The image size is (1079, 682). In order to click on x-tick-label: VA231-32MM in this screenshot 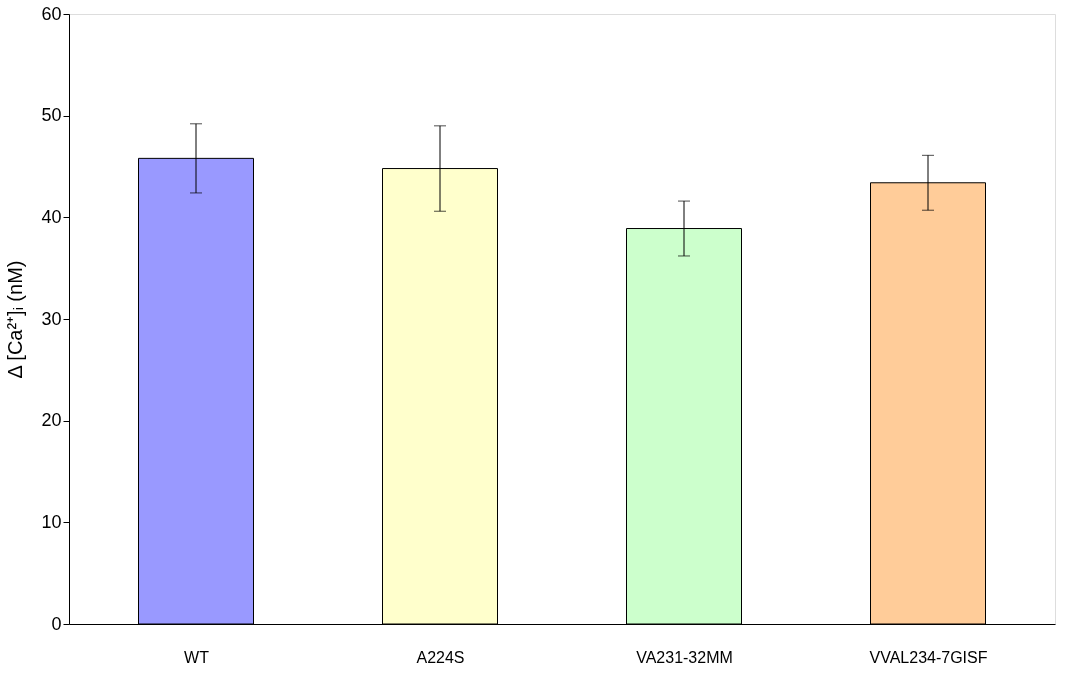, I will do `click(684, 657)`.